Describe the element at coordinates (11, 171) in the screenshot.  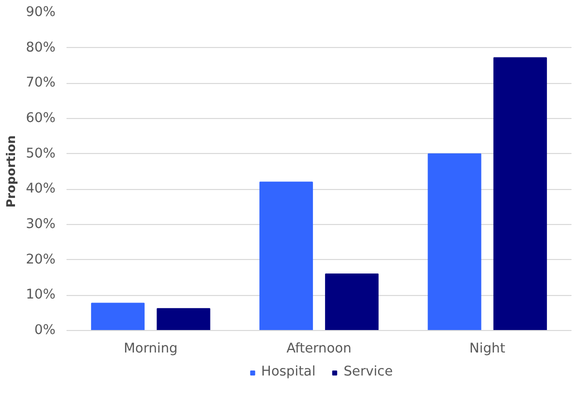
I see `y-axis-title: Proportion` at that location.